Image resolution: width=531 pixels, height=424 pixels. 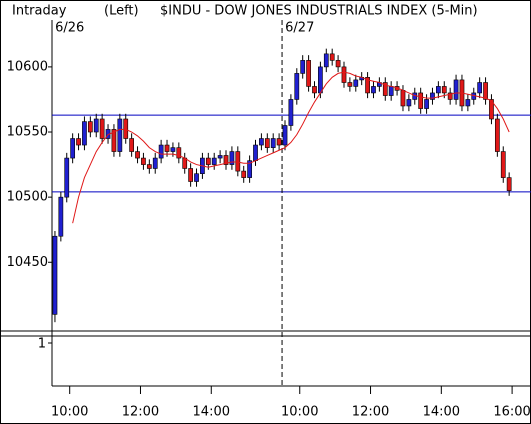 I want to click on date-label: 6/27, so click(x=299, y=28).